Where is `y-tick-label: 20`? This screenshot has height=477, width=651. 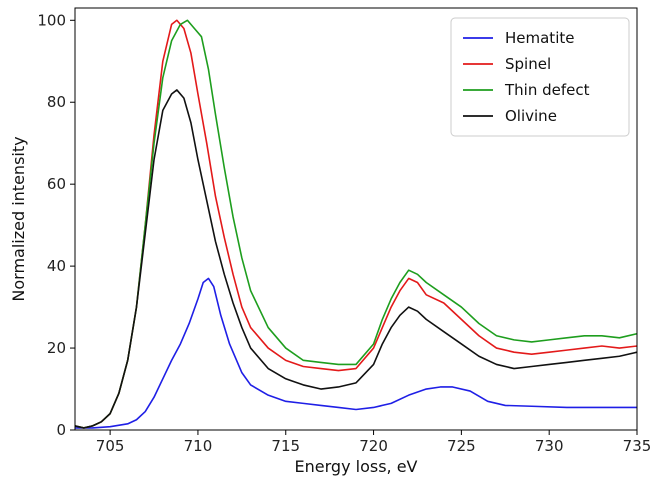
y-tick-label: 20 is located at coordinates (56, 348).